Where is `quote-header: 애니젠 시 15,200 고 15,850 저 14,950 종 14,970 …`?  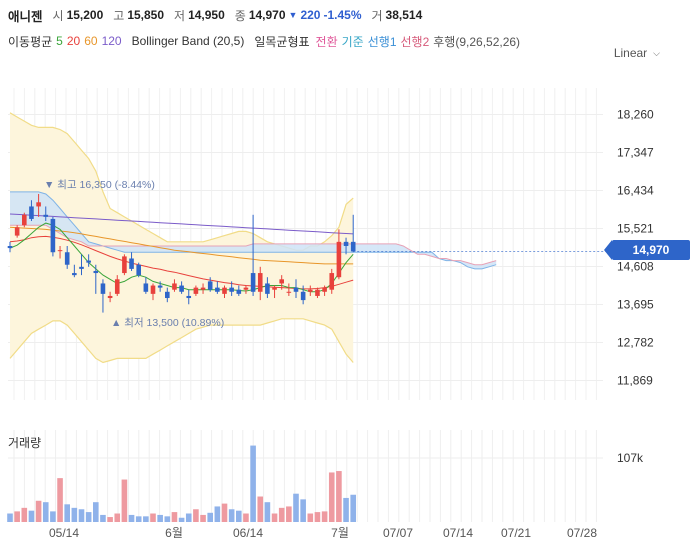 quote-header: 애니젠 시 15,200 고 15,850 저 14,950 종 14,970 … is located at coordinates (220, 15).